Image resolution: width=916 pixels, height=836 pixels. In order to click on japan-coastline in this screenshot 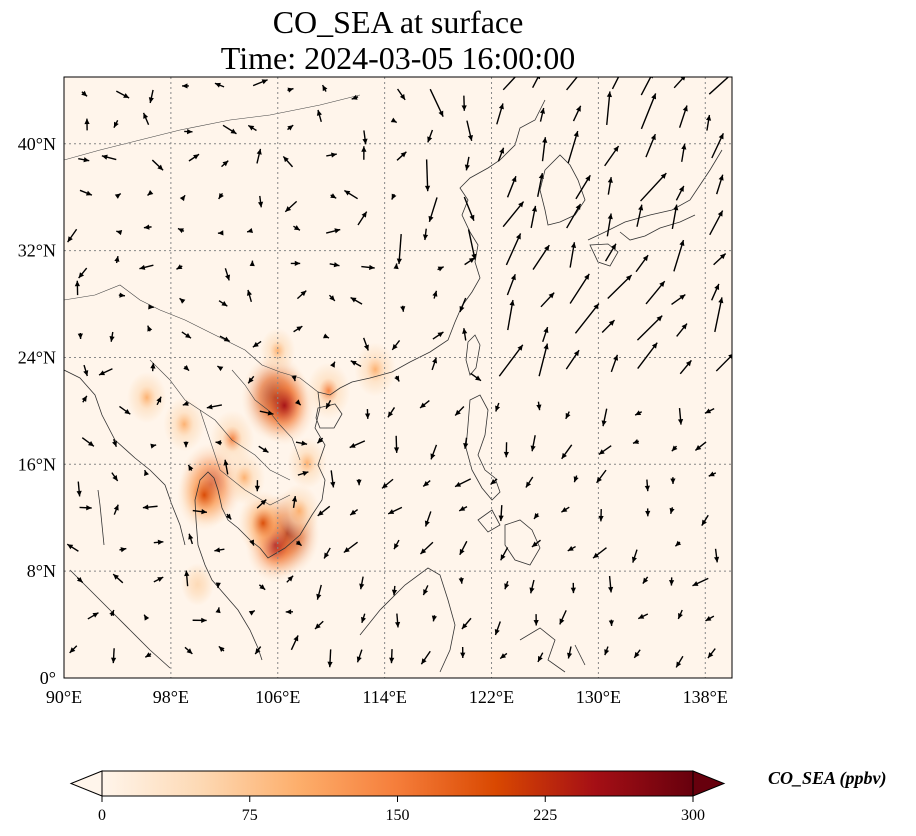, I will do `click(655, 208)`.